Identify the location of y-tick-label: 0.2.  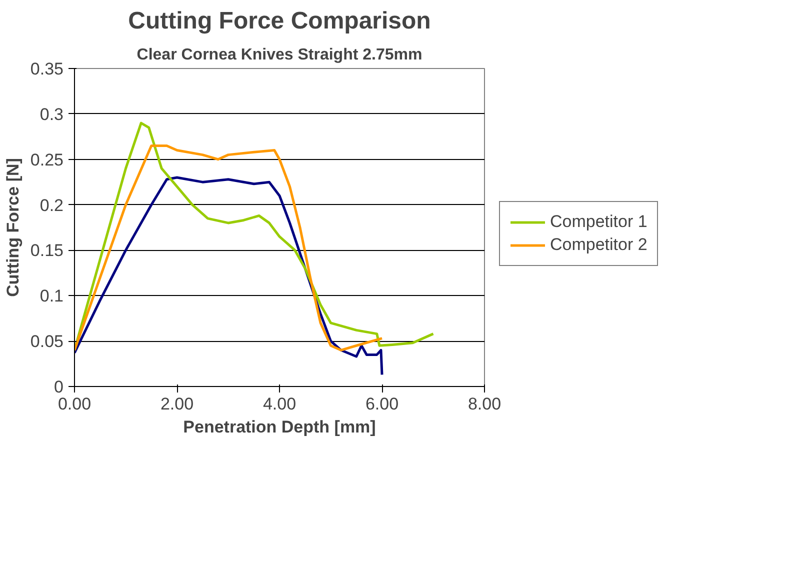
(52, 205).